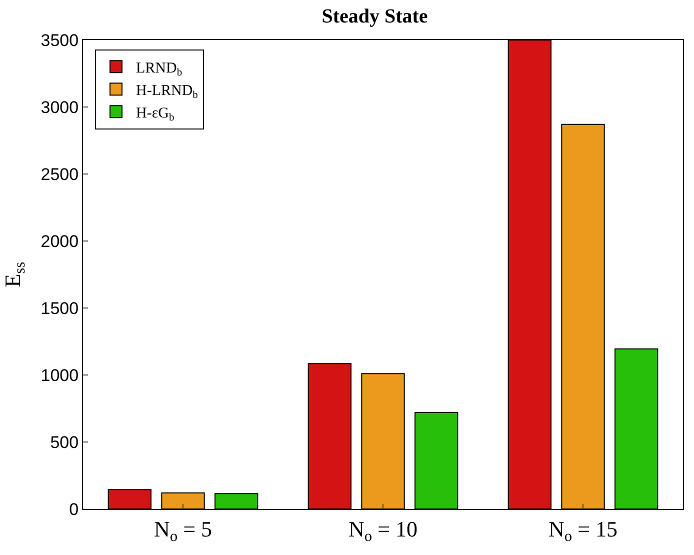 The height and width of the screenshot is (555, 694). What do you see at coordinates (59, 174) in the screenshot?
I see `y-tick-label: 2500` at bounding box center [59, 174].